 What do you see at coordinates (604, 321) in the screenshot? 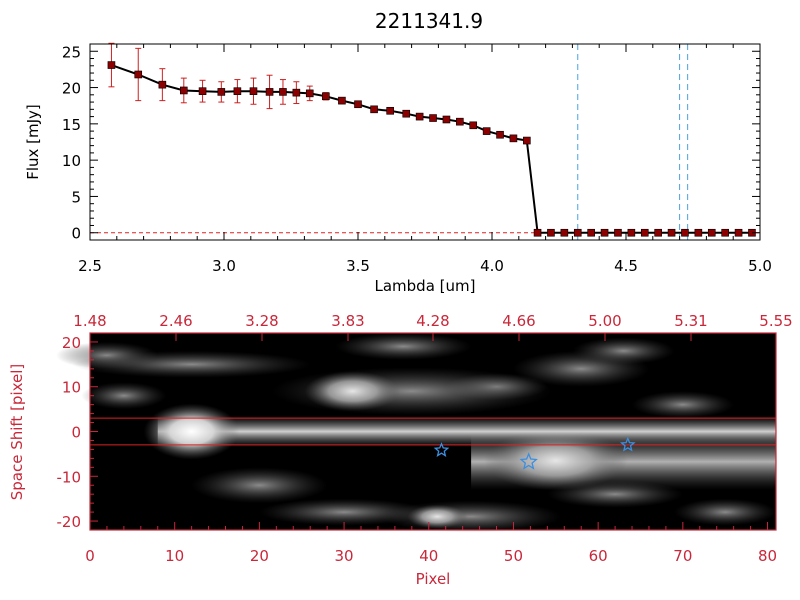
I see `spatial-top-tick-label-6: 5.00` at bounding box center [604, 321].